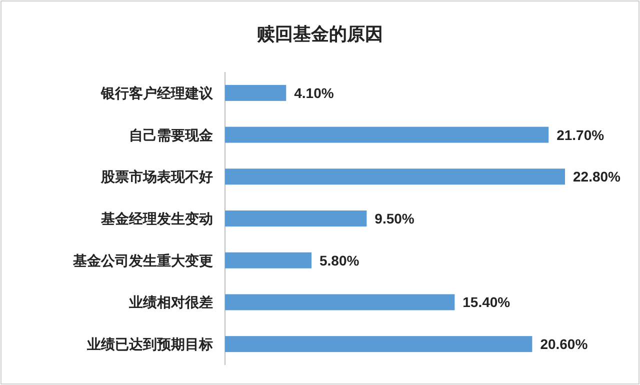  I want to click on data-label: 9.50%, so click(394, 218).